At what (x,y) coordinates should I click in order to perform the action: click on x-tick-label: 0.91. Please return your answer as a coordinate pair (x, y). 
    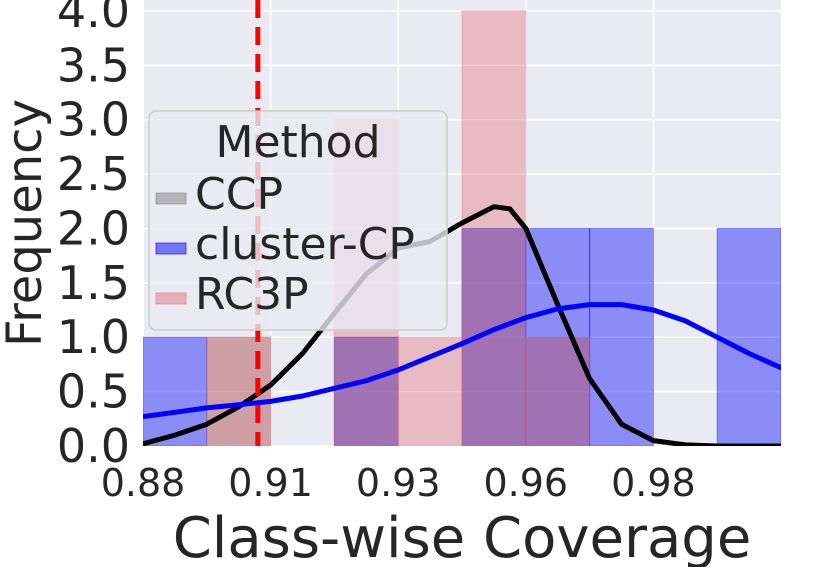
    Looking at the image, I should click on (270, 483).